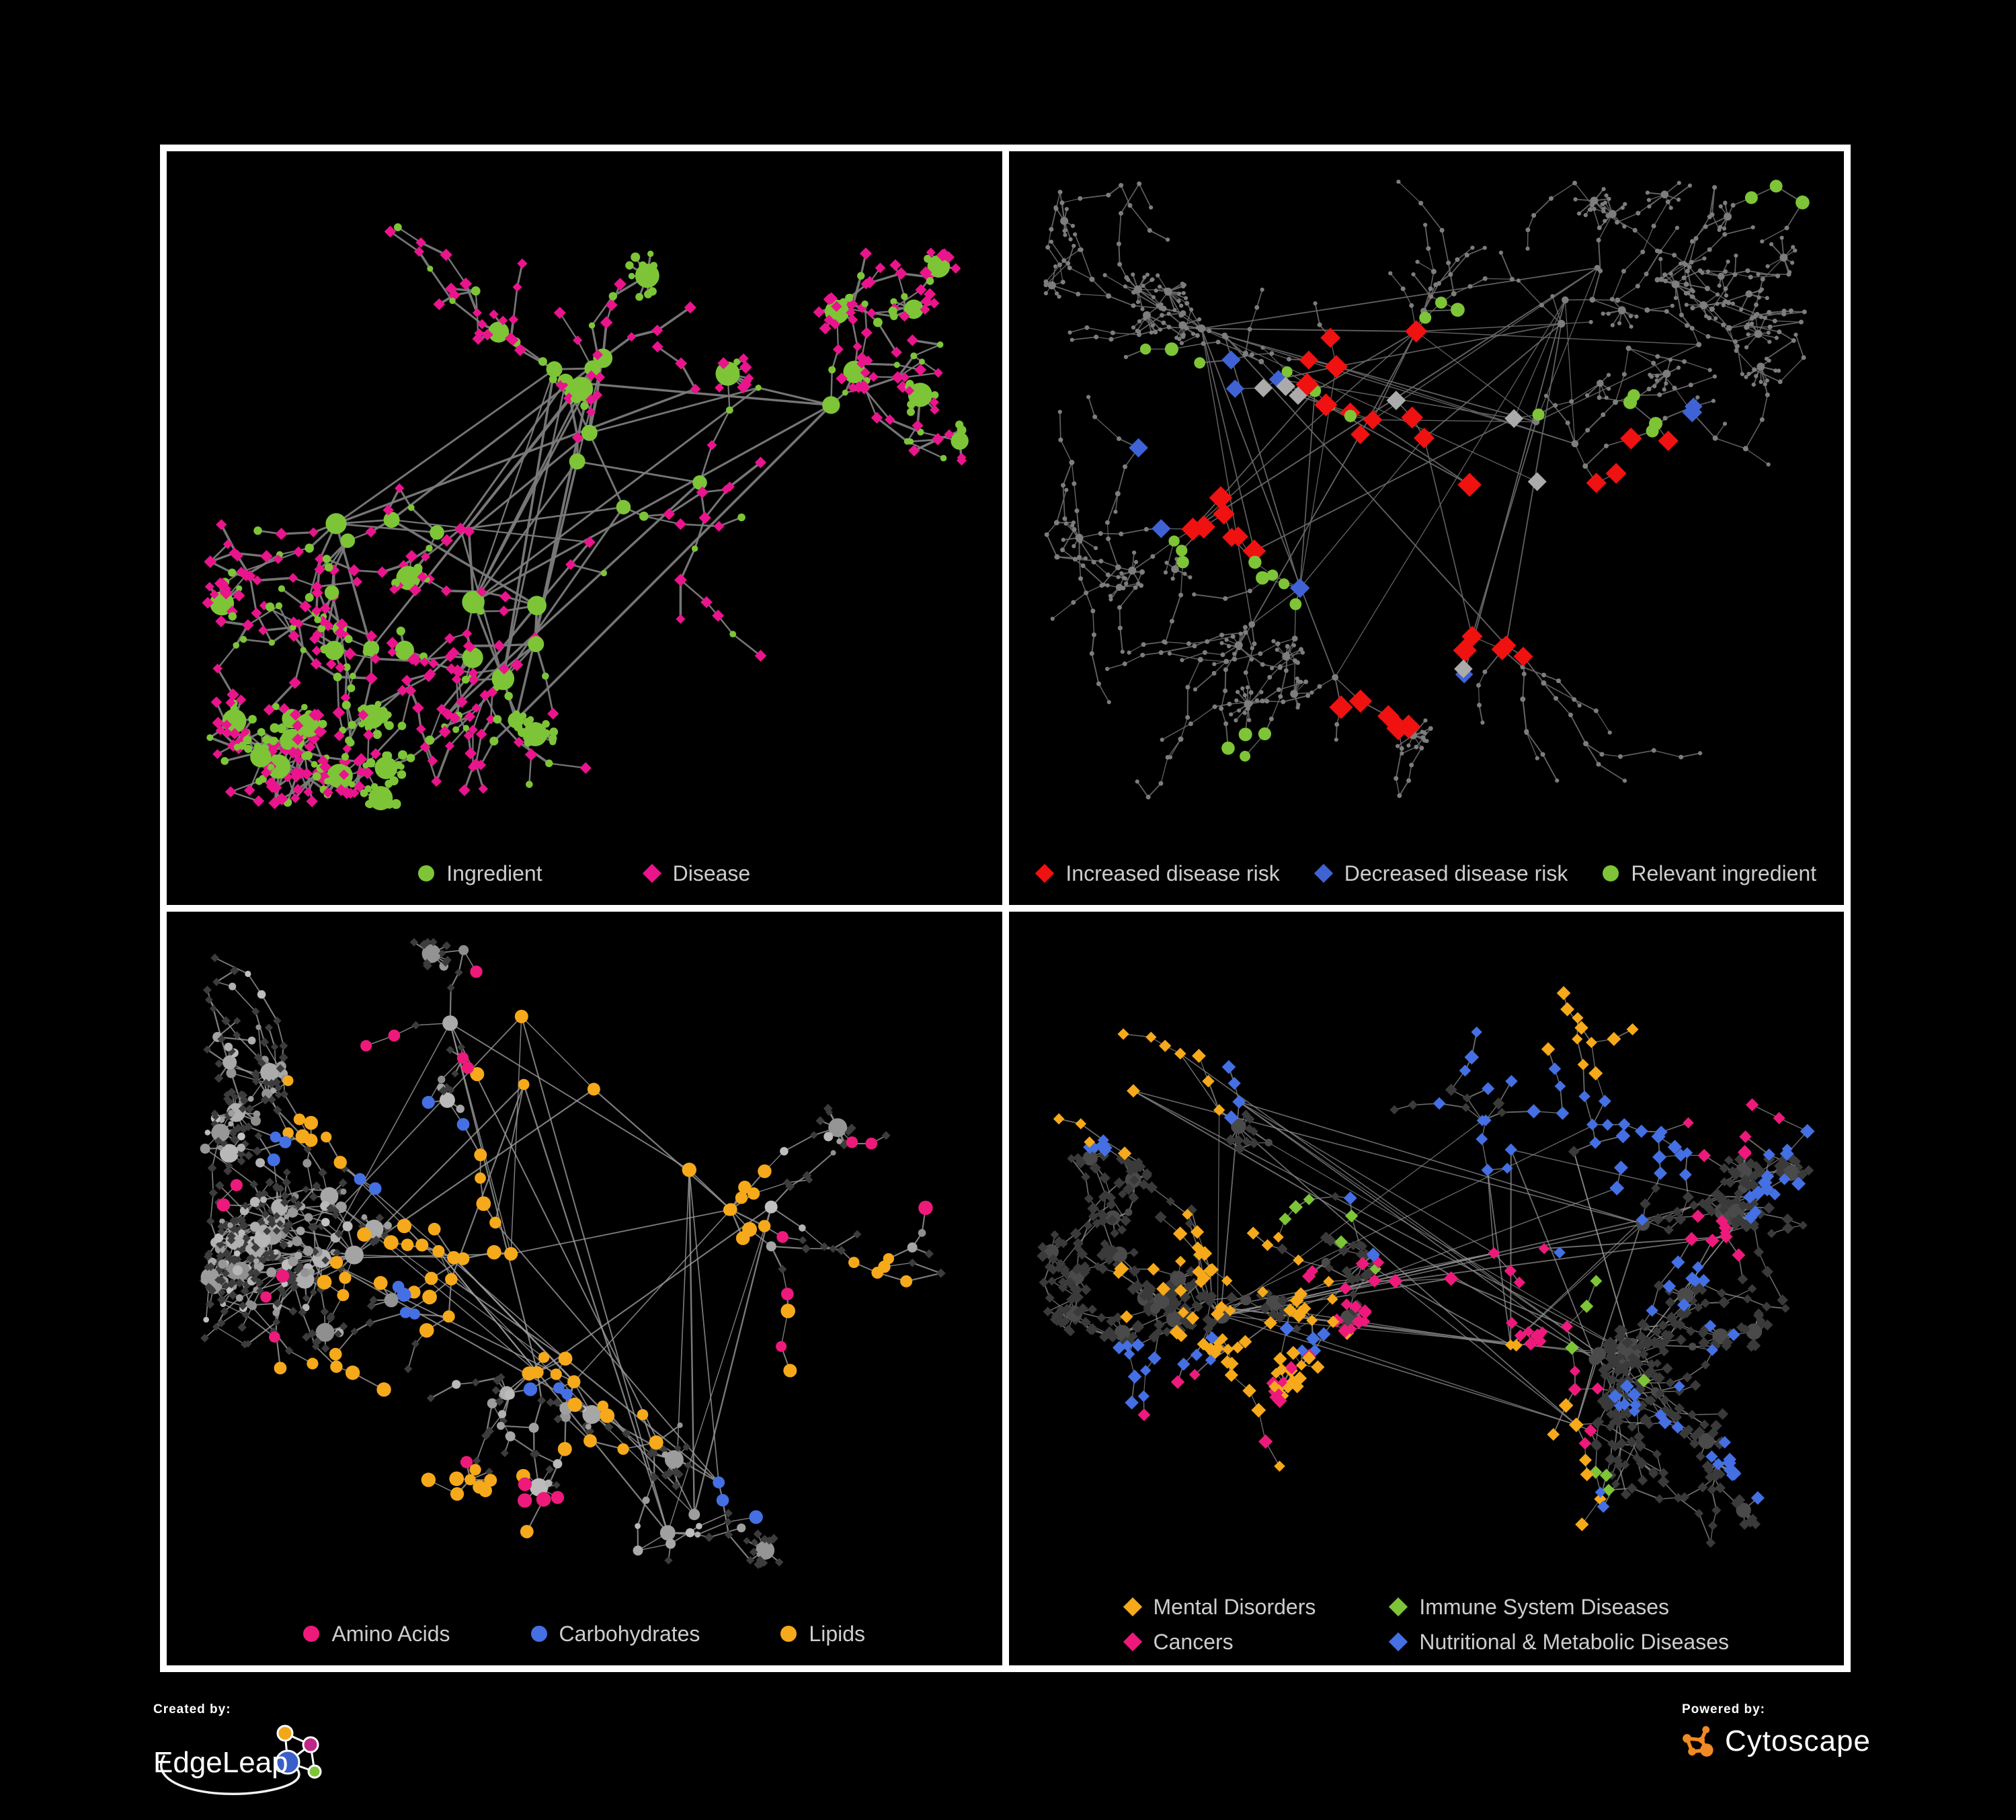  Describe the element at coordinates (584, 873) in the screenshot. I see `legend-ingredient-disease: Ingredient Disease` at that location.